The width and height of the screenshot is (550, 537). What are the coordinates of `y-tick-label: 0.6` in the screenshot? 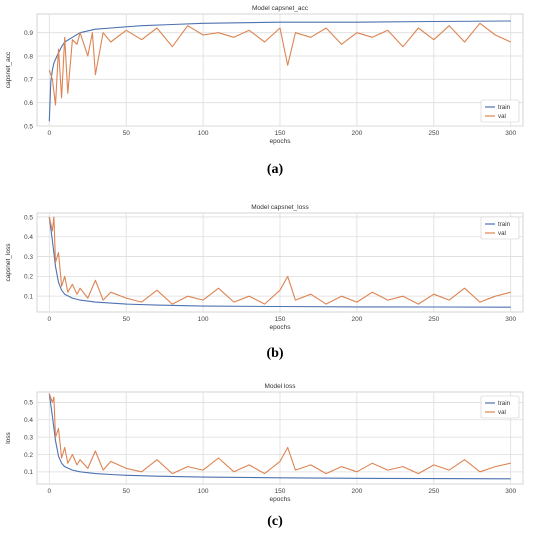 It's located at (28, 103).